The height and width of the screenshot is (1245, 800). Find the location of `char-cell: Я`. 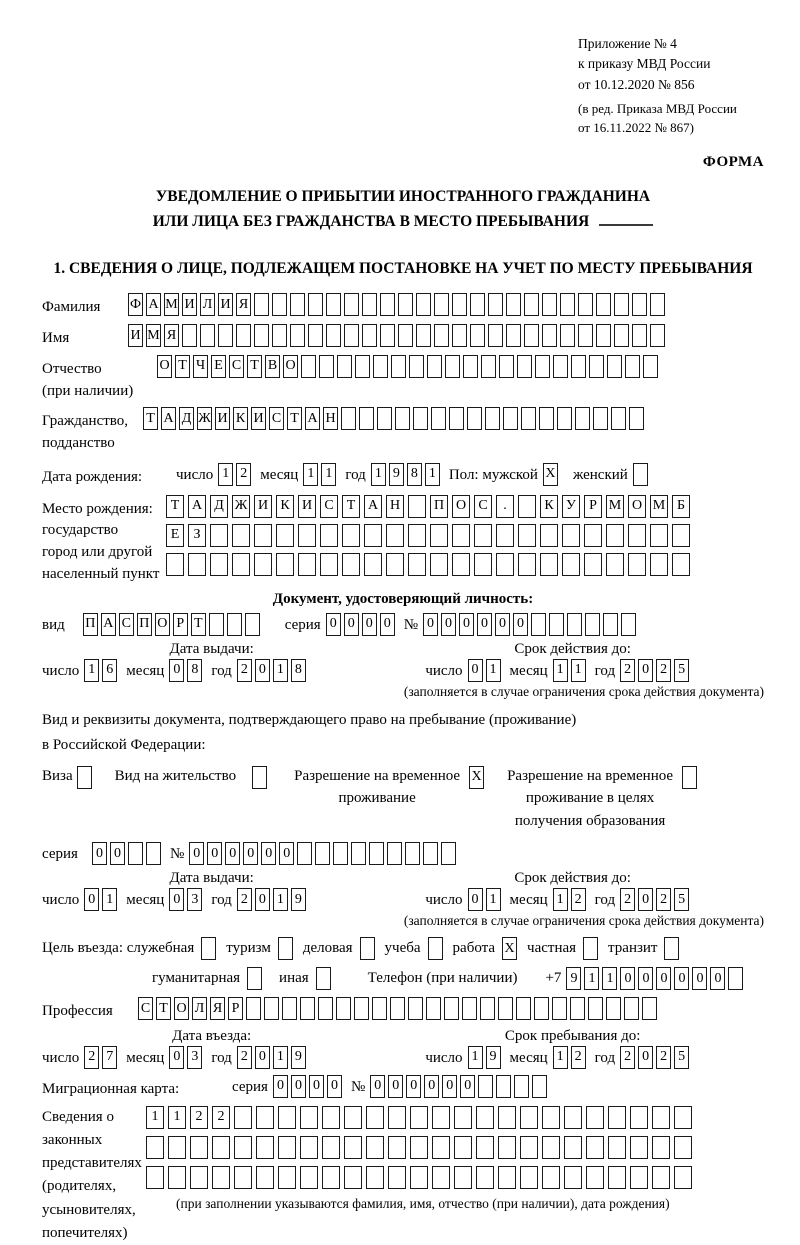

char-cell: Я is located at coordinates (171, 336).